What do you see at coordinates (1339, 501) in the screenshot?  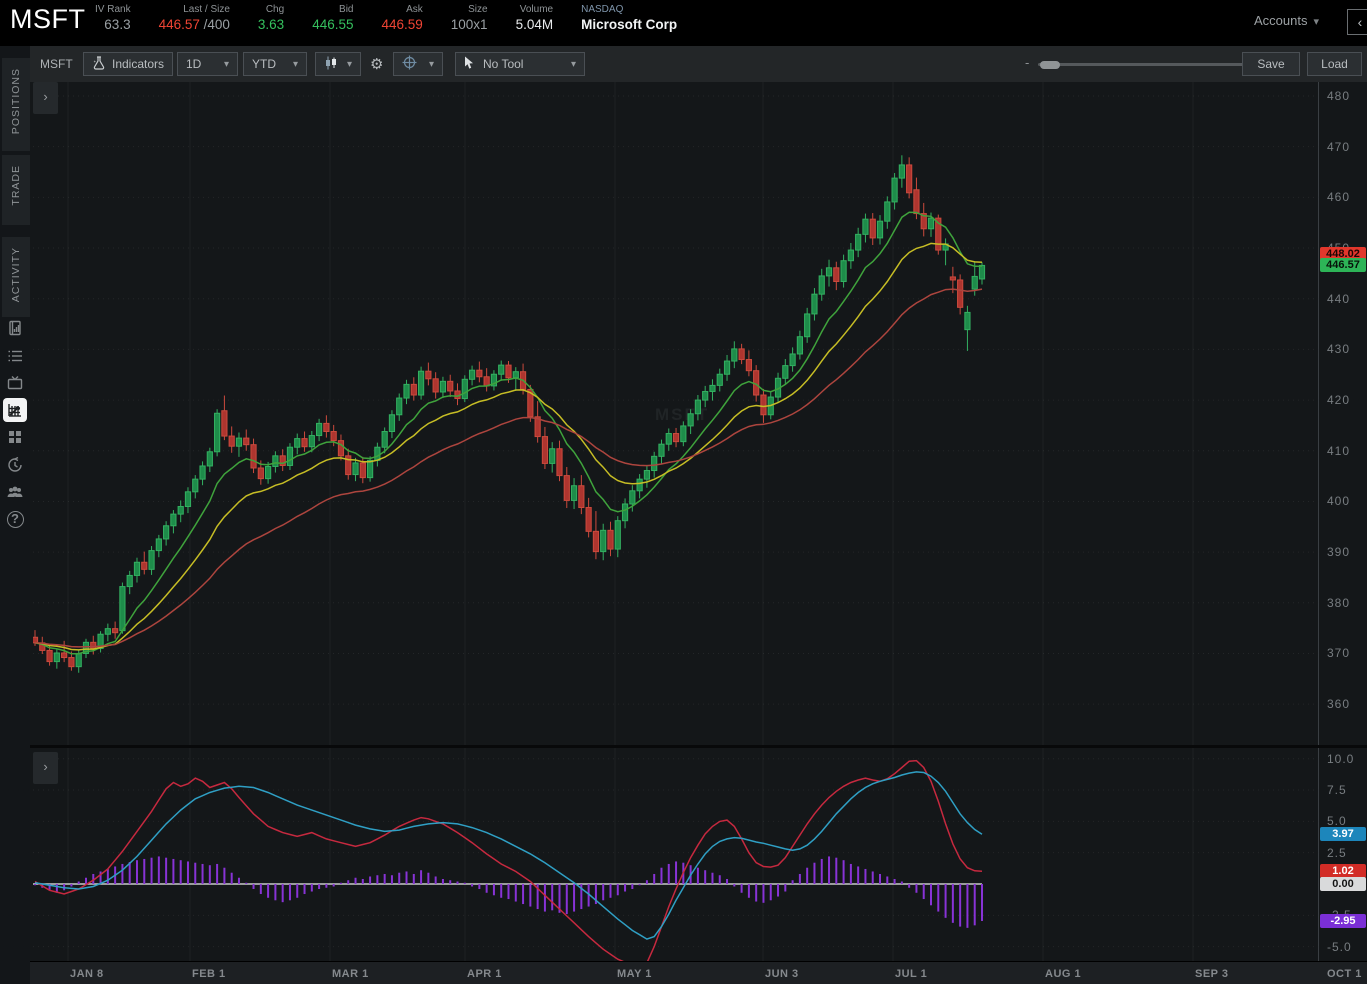 I see `price-tick-label: 400` at bounding box center [1339, 501].